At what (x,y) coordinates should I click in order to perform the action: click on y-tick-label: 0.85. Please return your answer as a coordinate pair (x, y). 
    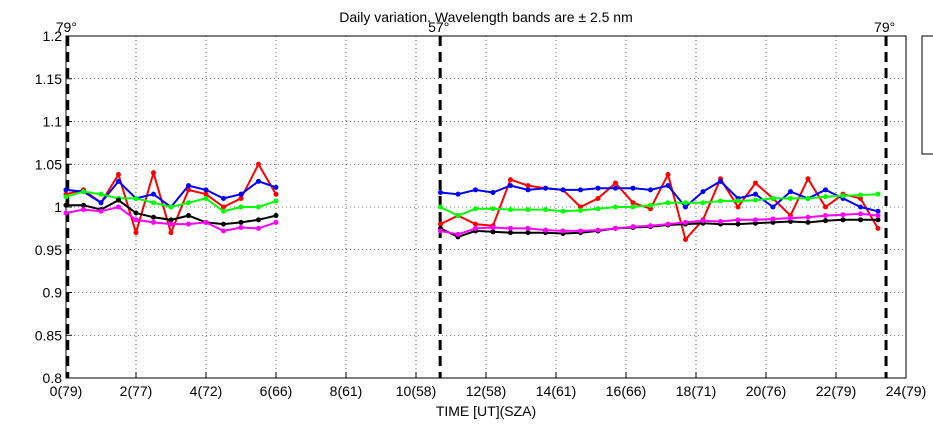
    Looking at the image, I should click on (48, 335).